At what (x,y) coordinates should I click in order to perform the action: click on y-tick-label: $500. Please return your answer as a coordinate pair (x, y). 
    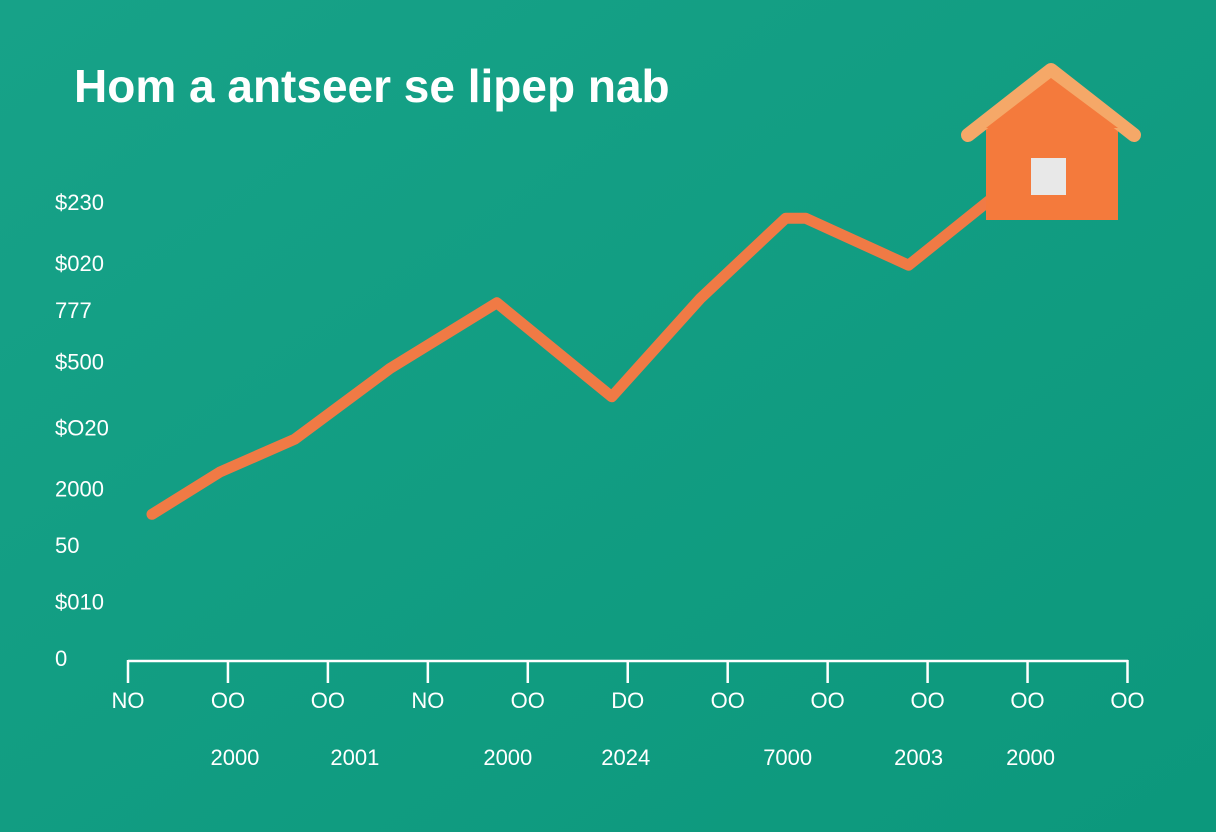
    Looking at the image, I should click on (79, 362).